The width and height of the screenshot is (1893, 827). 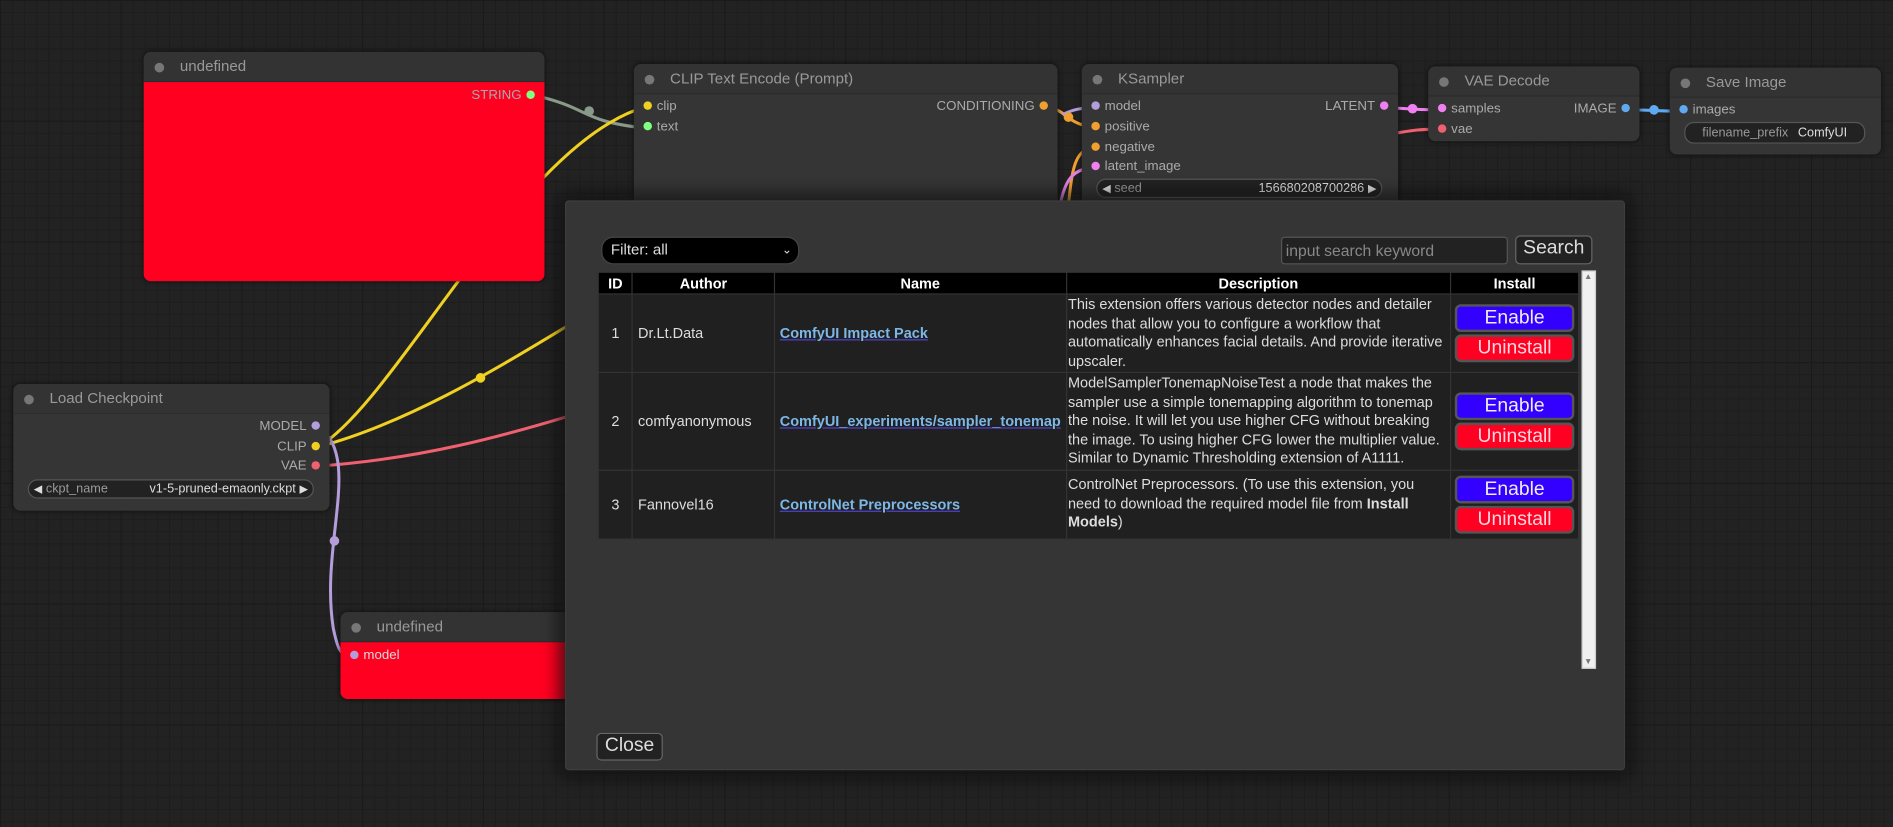 What do you see at coordinates (700, 250) in the screenshot?
I see `filter-select: Filter: all ⌄` at bounding box center [700, 250].